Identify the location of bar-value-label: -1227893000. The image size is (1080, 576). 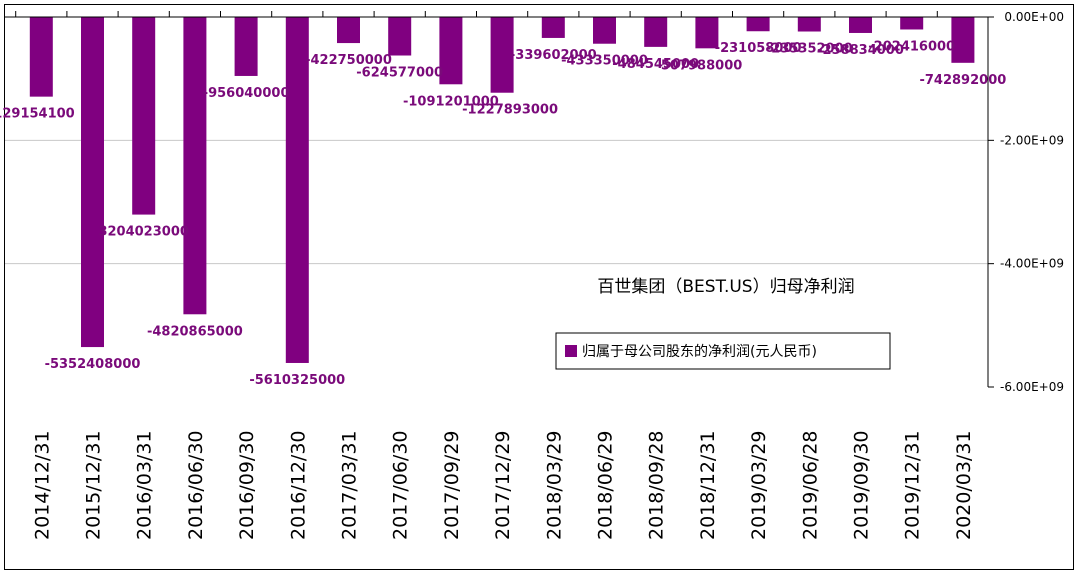
(510, 110).